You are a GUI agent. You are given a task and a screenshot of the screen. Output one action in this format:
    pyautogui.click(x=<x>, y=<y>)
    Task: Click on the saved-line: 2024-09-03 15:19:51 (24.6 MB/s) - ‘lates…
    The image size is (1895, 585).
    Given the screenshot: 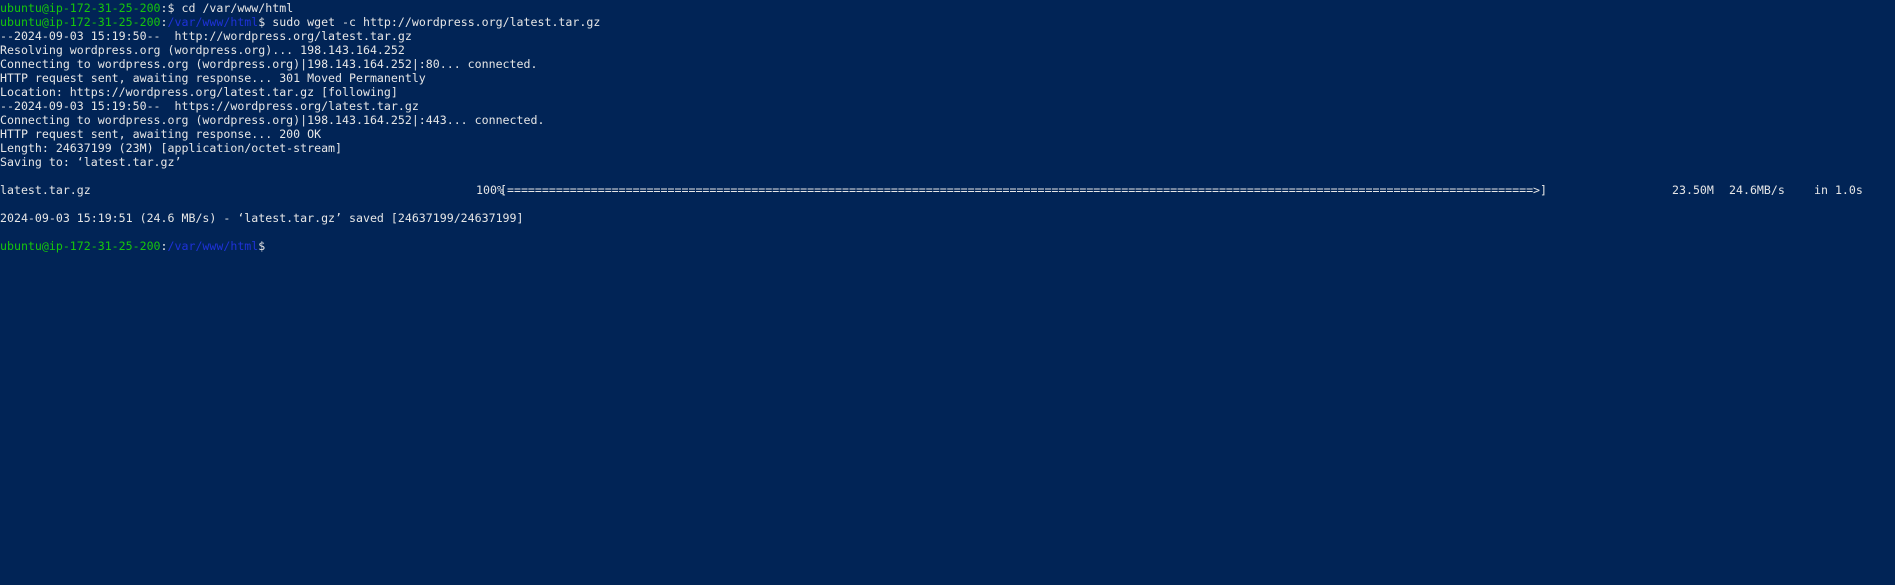 What is the action you would take?
    pyautogui.click(x=262, y=218)
    